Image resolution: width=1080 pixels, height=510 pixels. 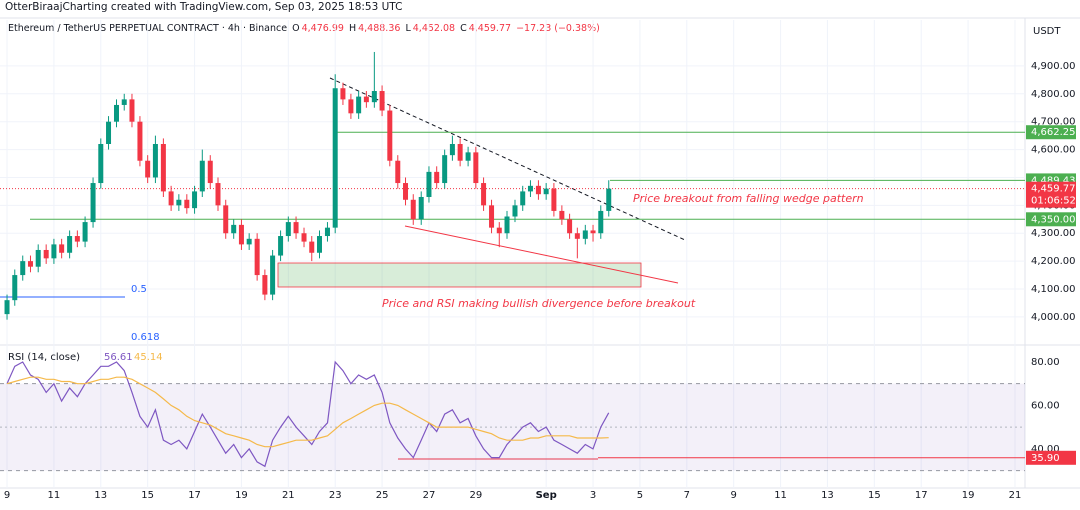 I want to click on y-tick-label: 4,600.00, so click(x=1053, y=150).